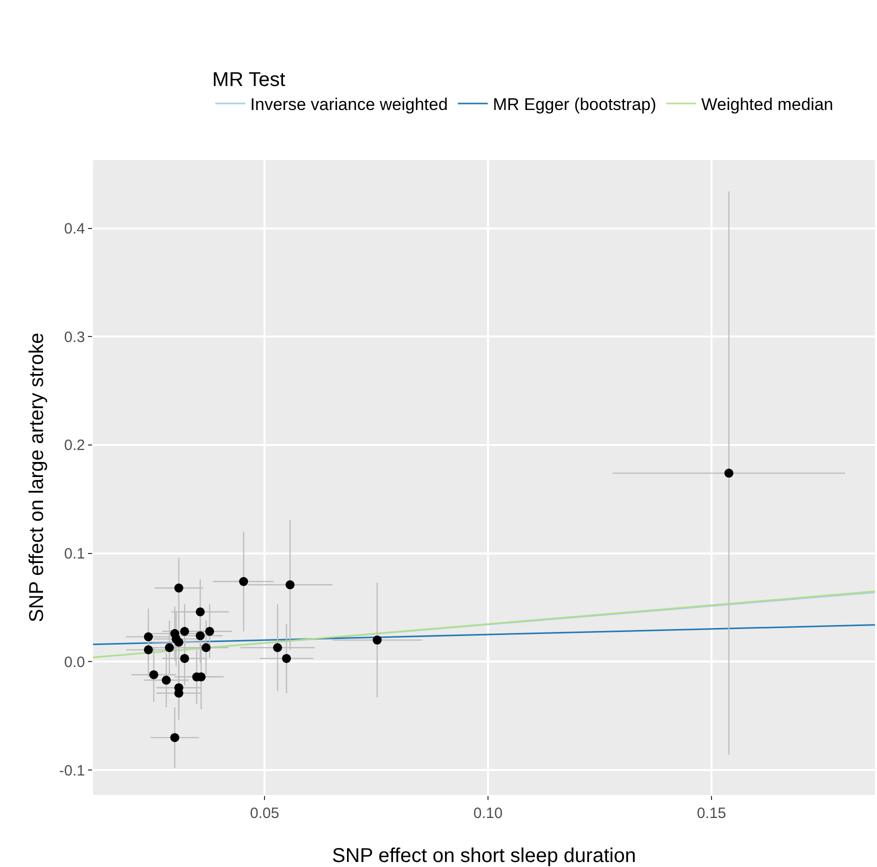 The width and height of the screenshot is (877, 867). I want to click on x-tick-label: 0.15, so click(711, 813).